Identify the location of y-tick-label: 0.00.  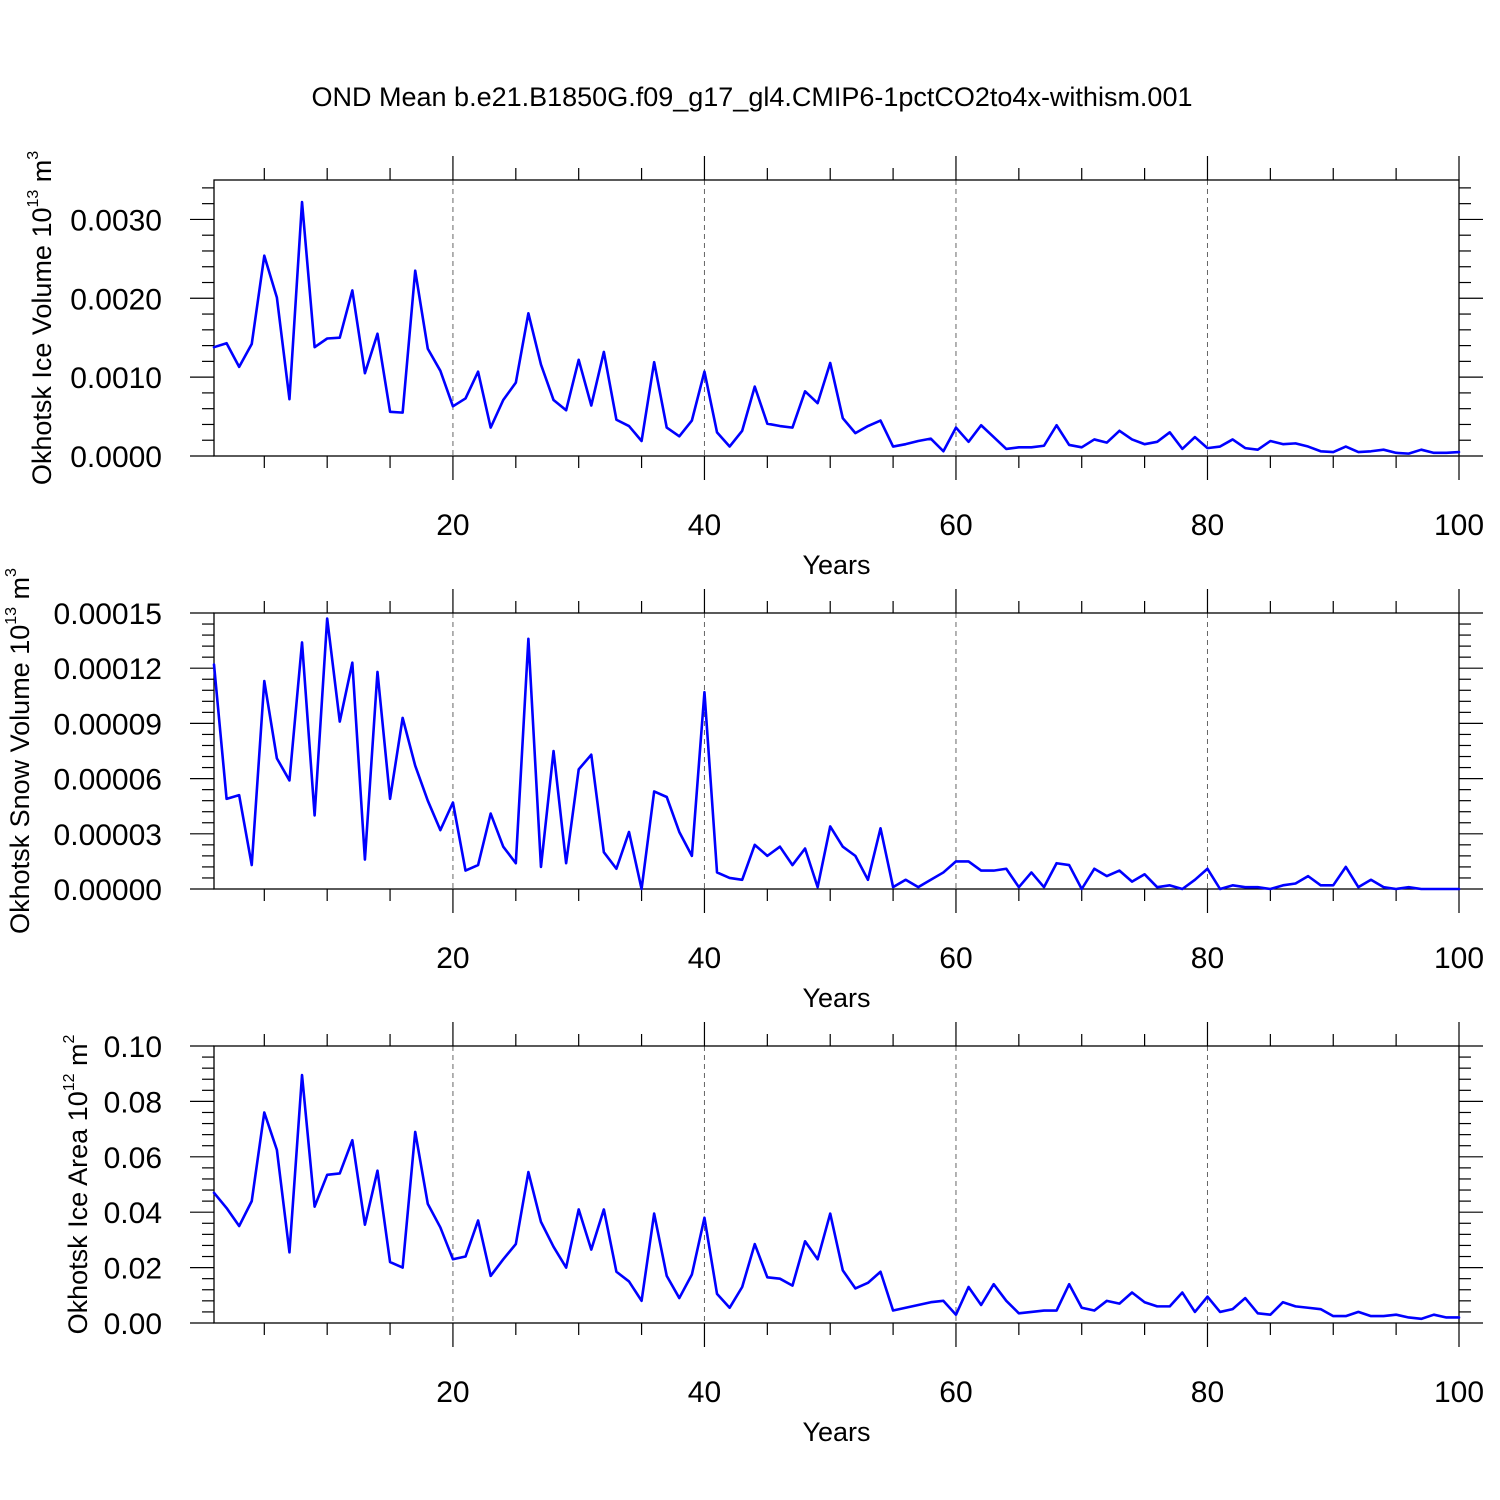
(133, 1324).